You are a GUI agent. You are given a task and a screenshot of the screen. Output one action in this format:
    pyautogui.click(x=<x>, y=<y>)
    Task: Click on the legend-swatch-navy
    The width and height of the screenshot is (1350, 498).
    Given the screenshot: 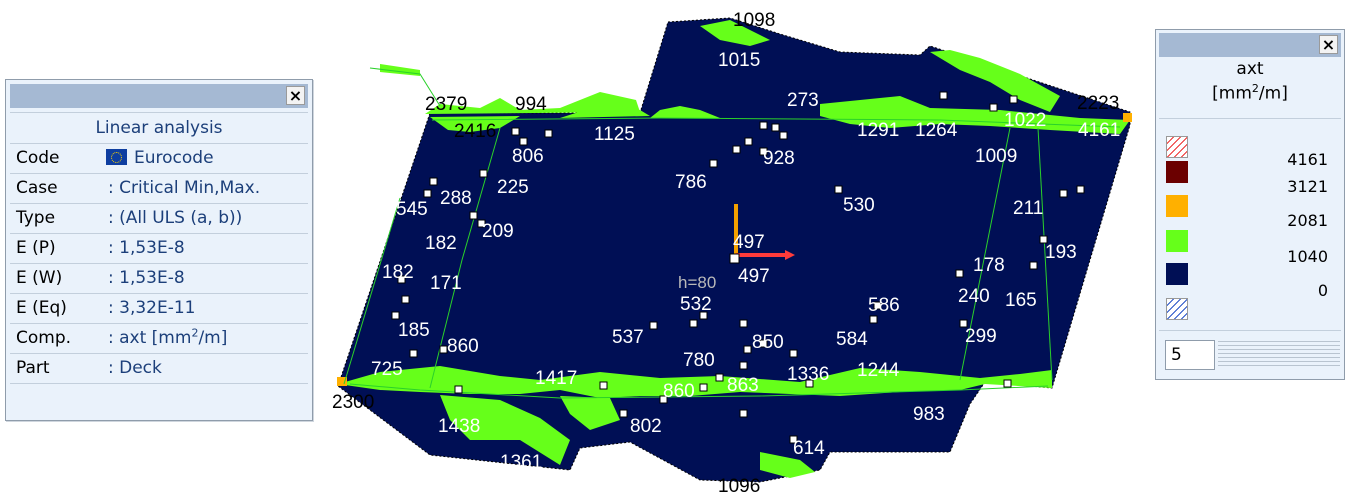 What is the action you would take?
    pyautogui.click(x=1177, y=274)
    